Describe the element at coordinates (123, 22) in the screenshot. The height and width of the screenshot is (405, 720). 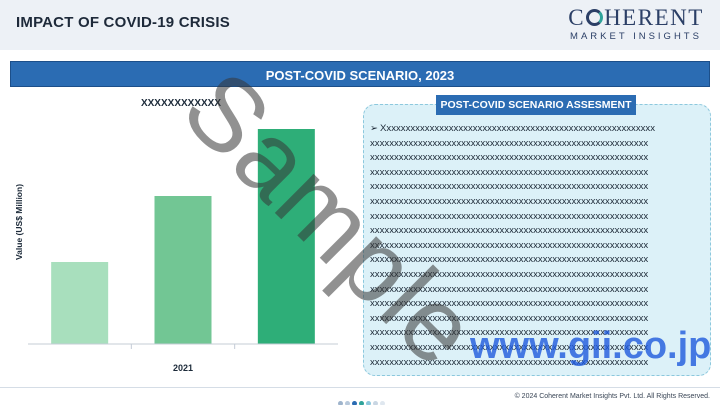
I see `page-title: IMPACT OF COVID-19 CRISIS` at that location.